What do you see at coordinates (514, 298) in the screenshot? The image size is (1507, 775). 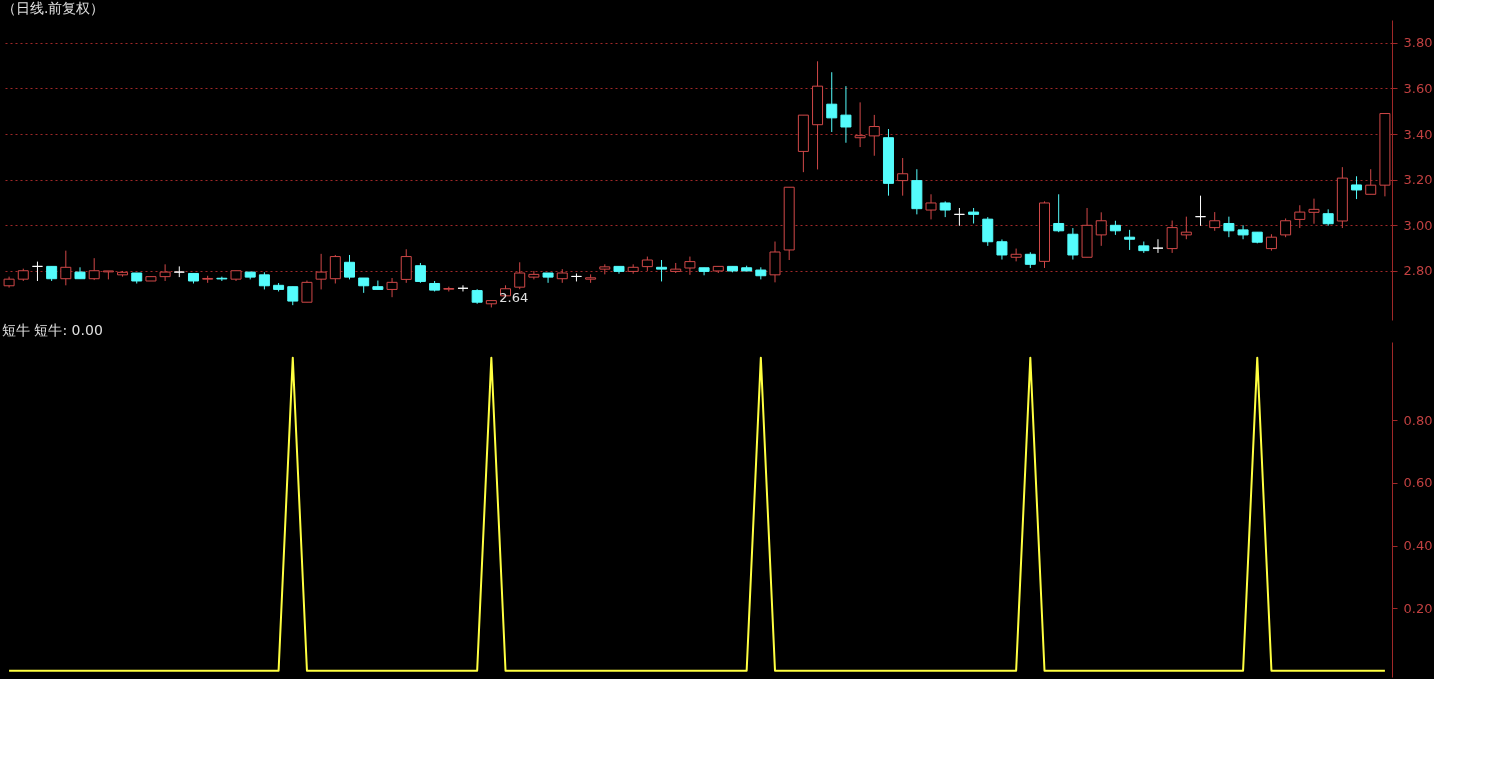 I see `annotation: 2.64` at bounding box center [514, 298].